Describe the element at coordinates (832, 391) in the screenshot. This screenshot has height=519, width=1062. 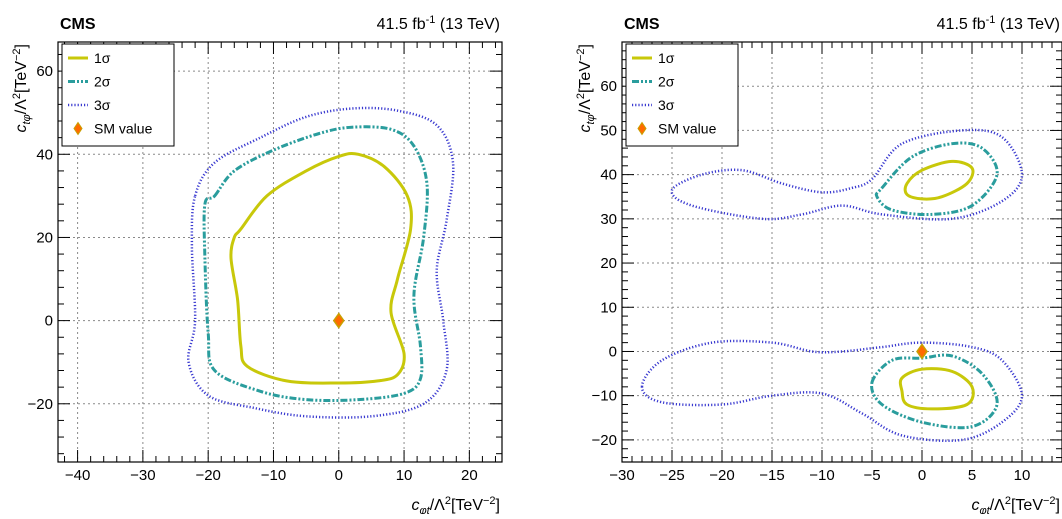
I see `contour-3sigma` at that location.